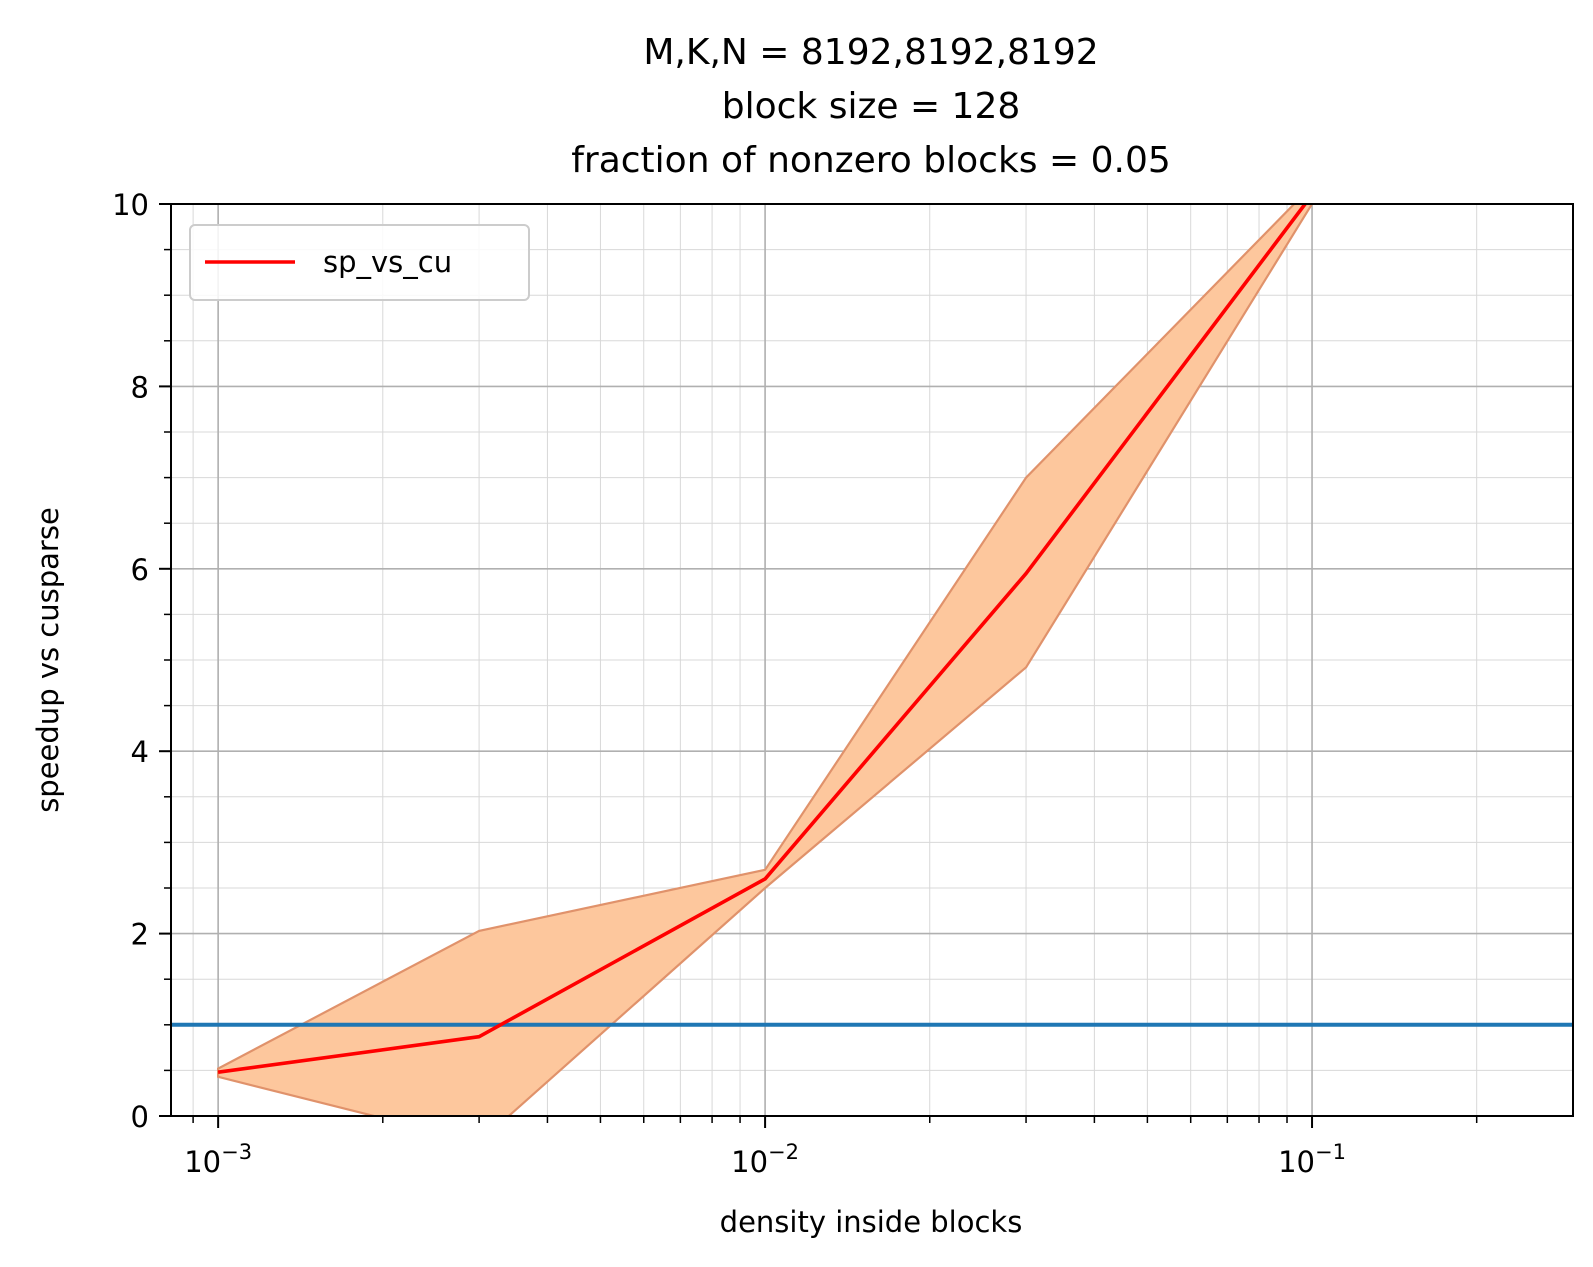 The width and height of the screenshot is (1593, 1267). I want to click on x-tick-label: 10⁻¹, so click(1312, 1159).